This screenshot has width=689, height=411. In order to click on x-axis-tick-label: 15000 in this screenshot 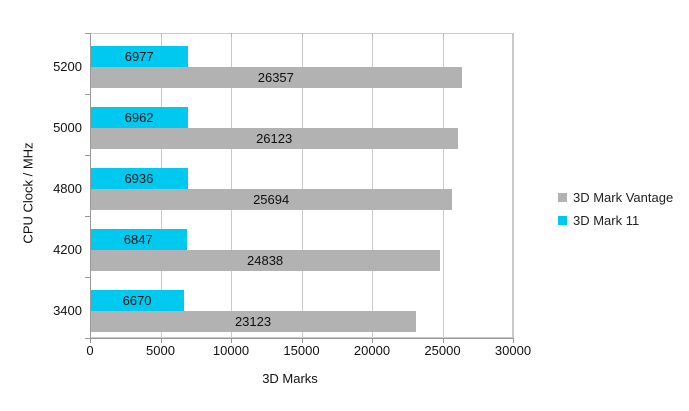, I will do `click(301, 350)`.